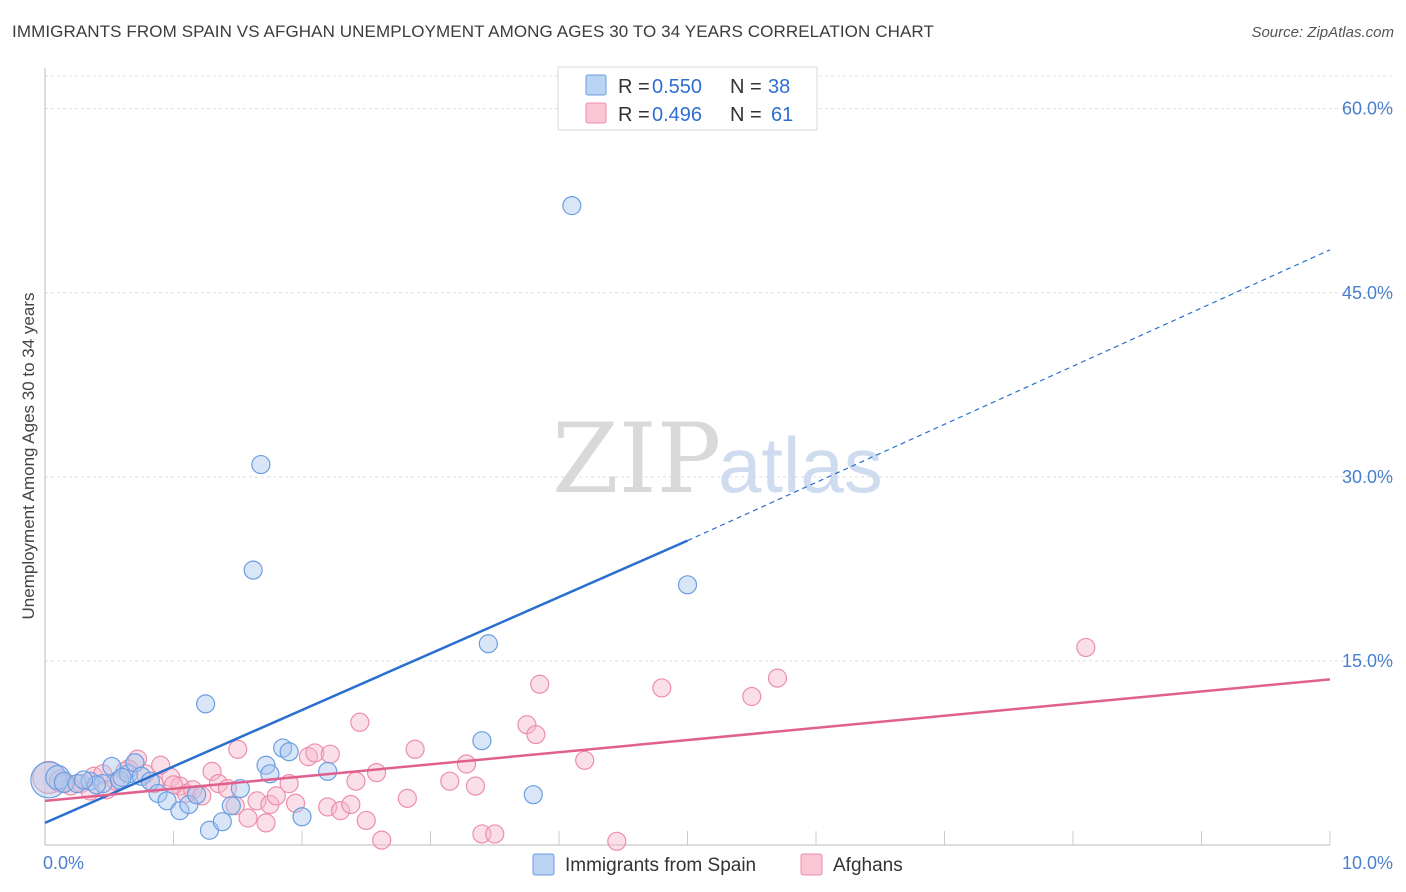  Describe the element at coordinates (1367, 293) in the screenshot. I see `y-tick-label: 45.0%` at that location.